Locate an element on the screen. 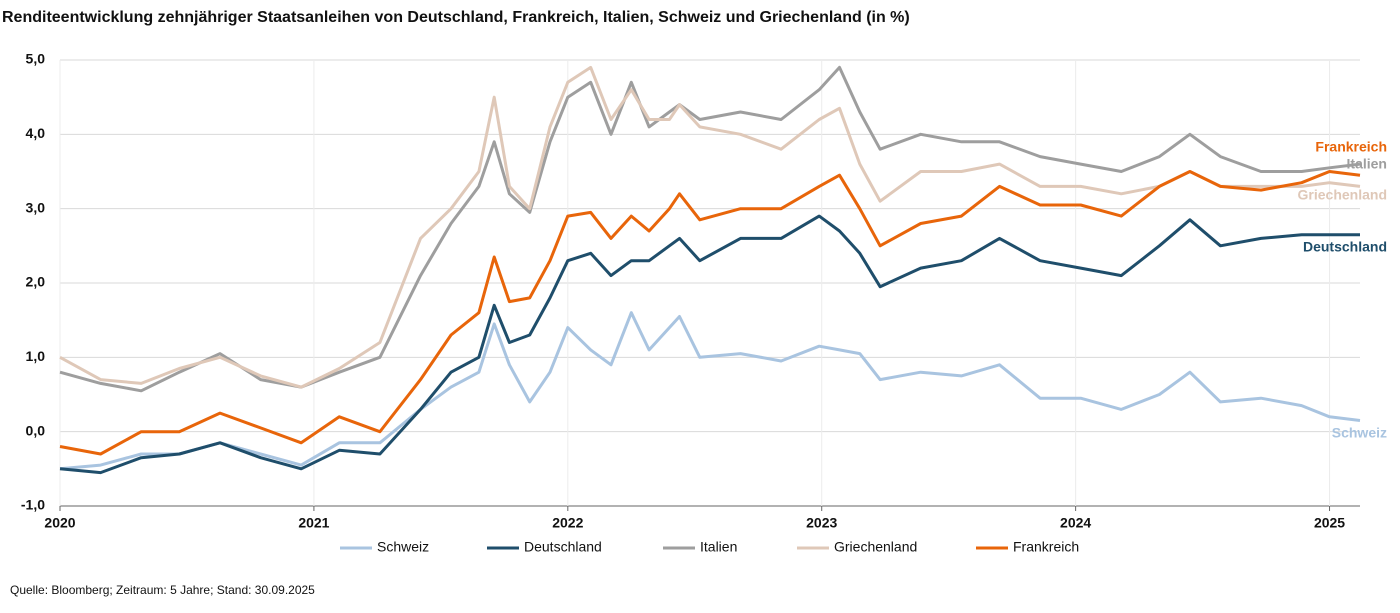  y-tick-label: 5,0 is located at coordinates (36, 59).